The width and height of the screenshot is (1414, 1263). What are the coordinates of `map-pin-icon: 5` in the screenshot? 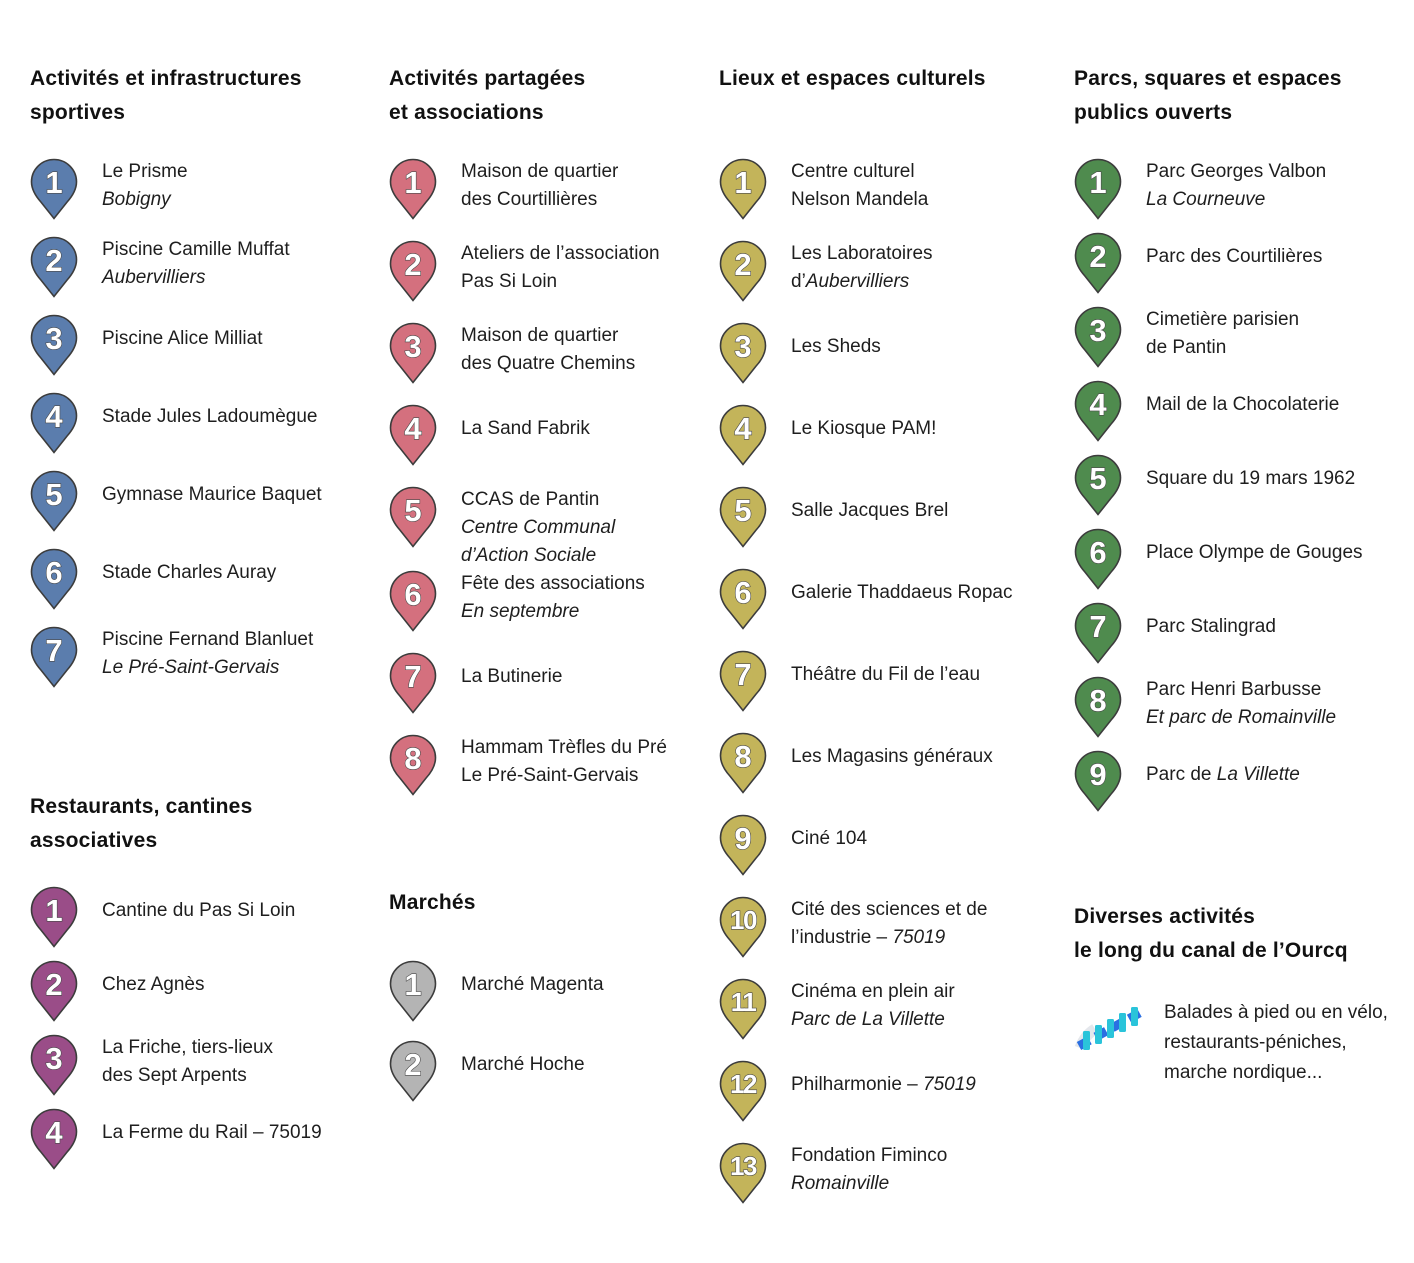 It's located at (1098, 485).